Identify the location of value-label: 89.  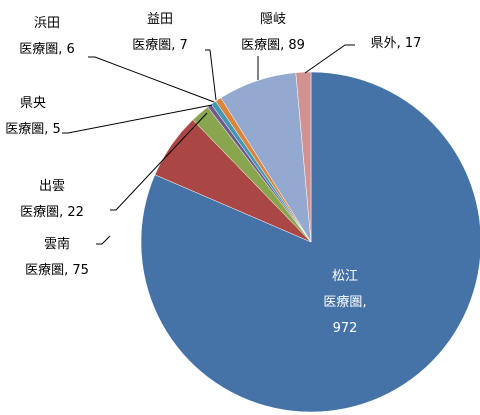
(292, 45).